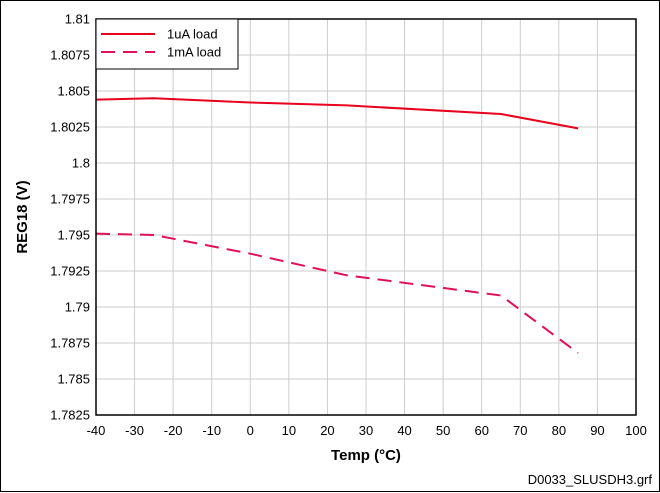 The height and width of the screenshot is (493, 660). I want to click on x-tick-label: -20, so click(173, 430).